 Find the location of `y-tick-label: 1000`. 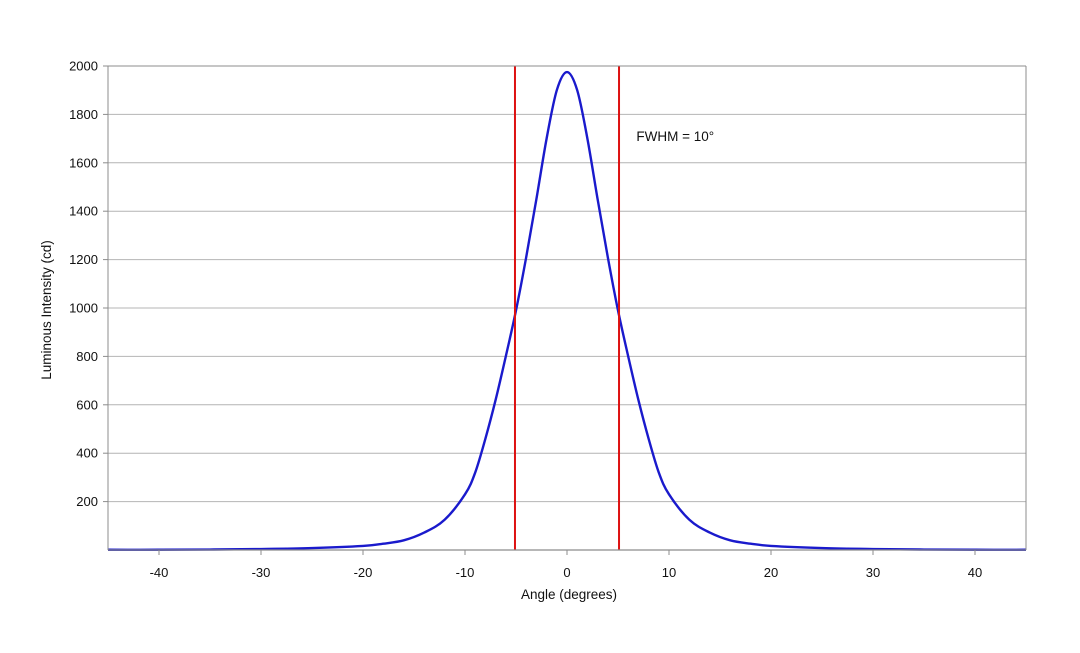

y-tick-label: 1000 is located at coordinates (83, 308).